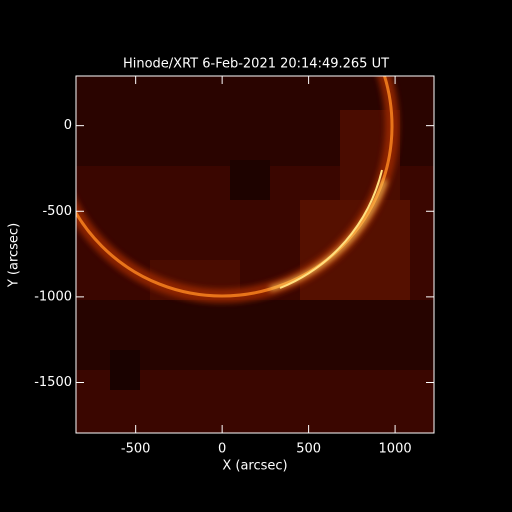 Image resolution: width=512 pixels, height=512 pixels. Describe the element at coordinates (308, 449) in the screenshot. I see `x-tick-label: 500` at that location.